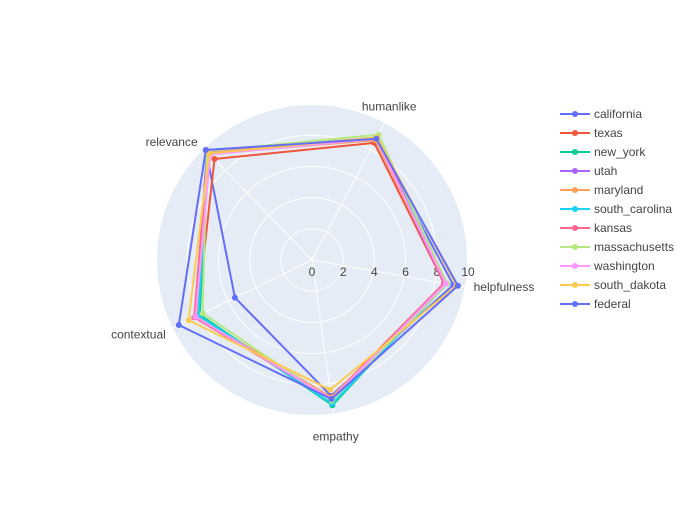 The width and height of the screenshot is (700, 505). I want to click on legend-label: new_york, so click(620, 152).